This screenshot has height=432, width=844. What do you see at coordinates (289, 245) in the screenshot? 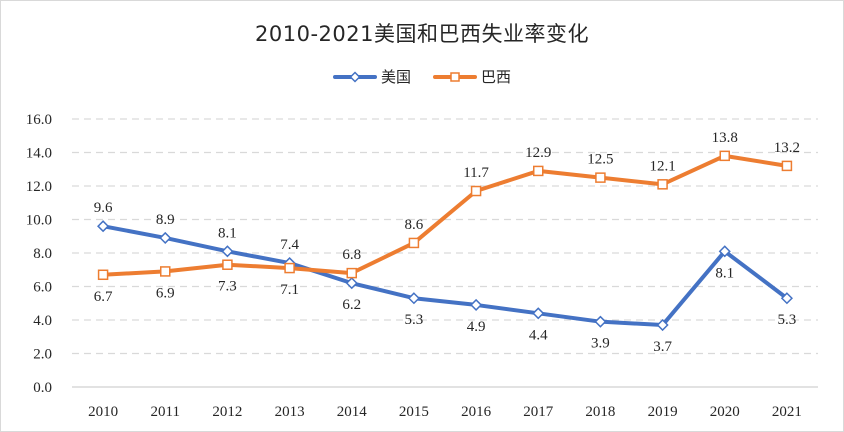
I see `data-label-usa: 7.4` at bounding box center [289, 245].